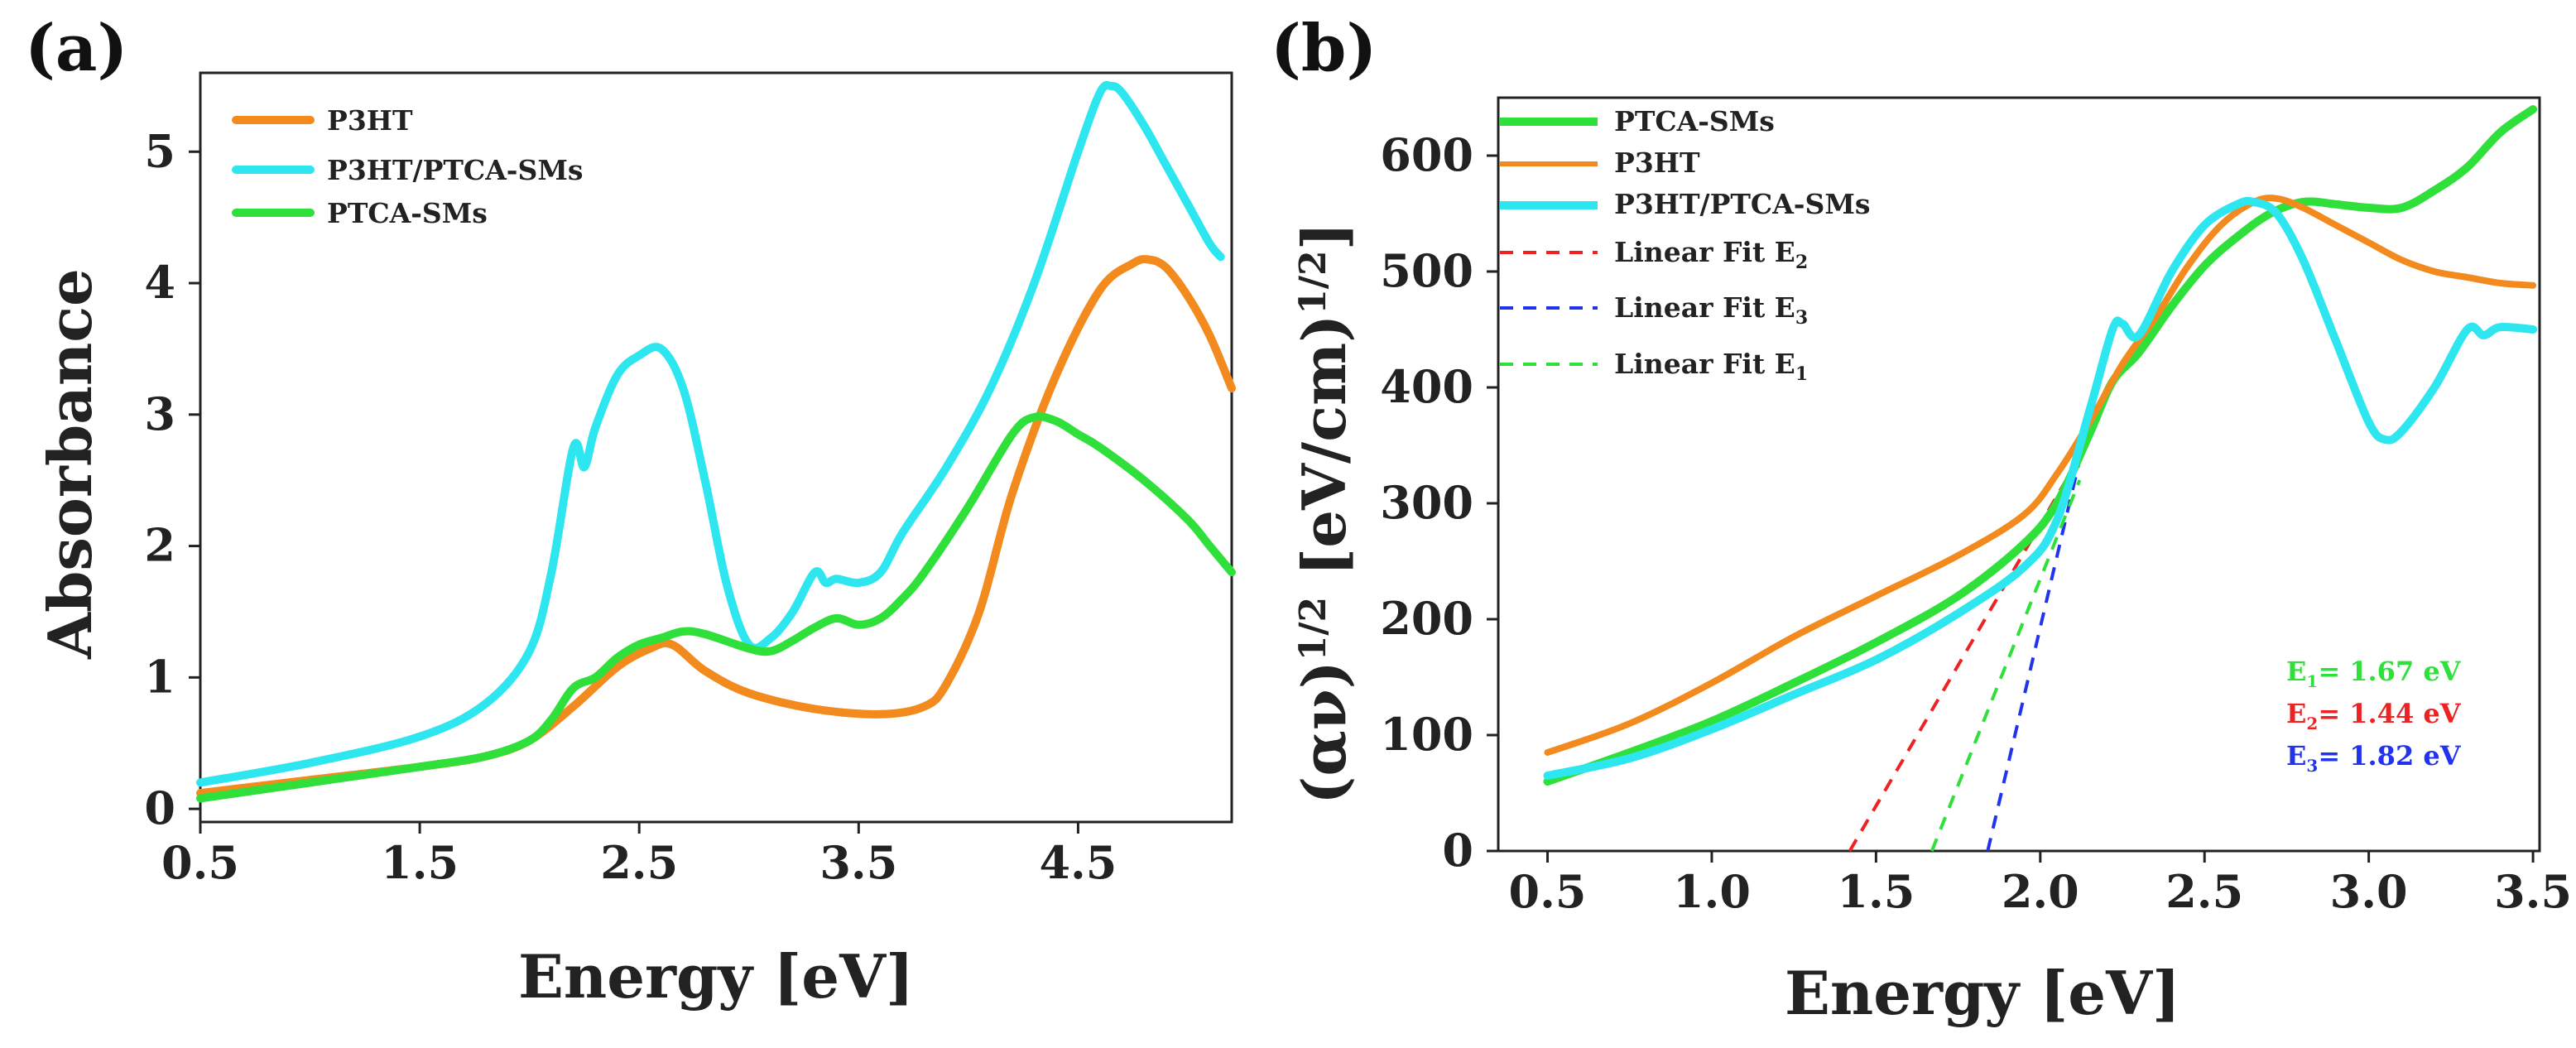  I want to click on x-tick-label: 4.5, so click(1078, 862).